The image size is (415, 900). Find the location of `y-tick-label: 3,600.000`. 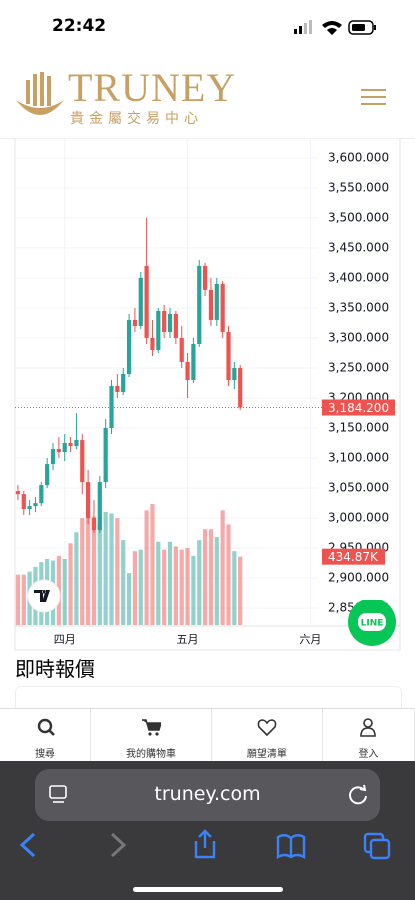

y-tick-label: 3,600.000 is located at coordinates (358, 157).